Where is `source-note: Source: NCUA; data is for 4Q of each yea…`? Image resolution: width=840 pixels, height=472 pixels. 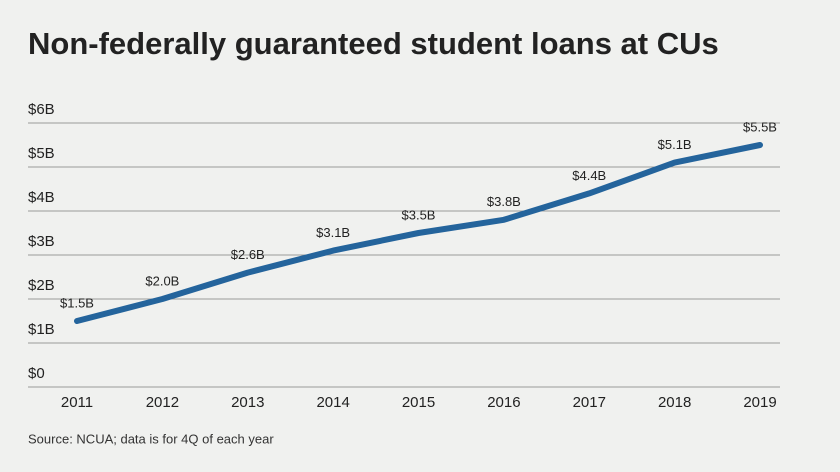
source-note: Source: NCUA; data is for 4Q of each yea… is located at coordinates (151, 438).